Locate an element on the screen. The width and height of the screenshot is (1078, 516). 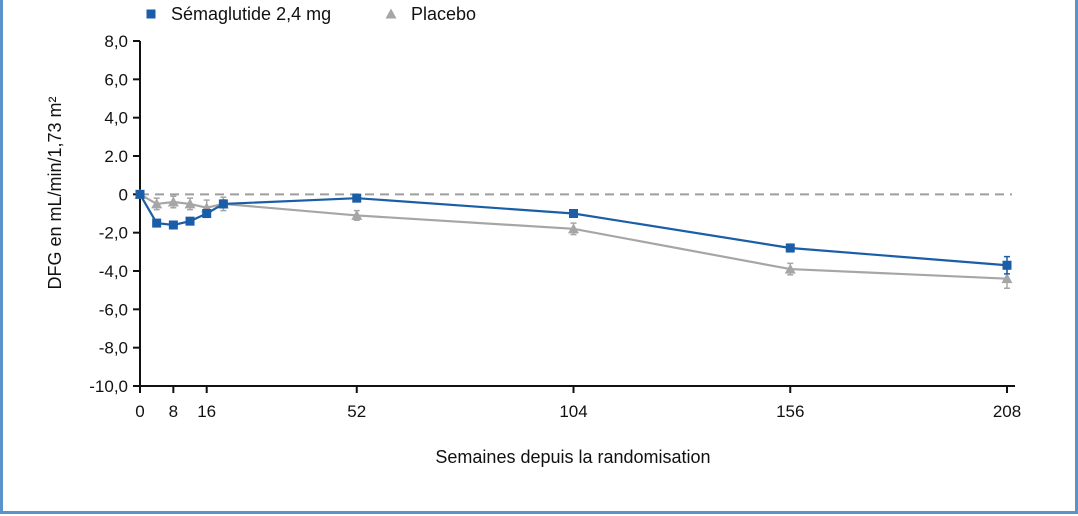
series-semaglutide is located at coordinates (573, 232).